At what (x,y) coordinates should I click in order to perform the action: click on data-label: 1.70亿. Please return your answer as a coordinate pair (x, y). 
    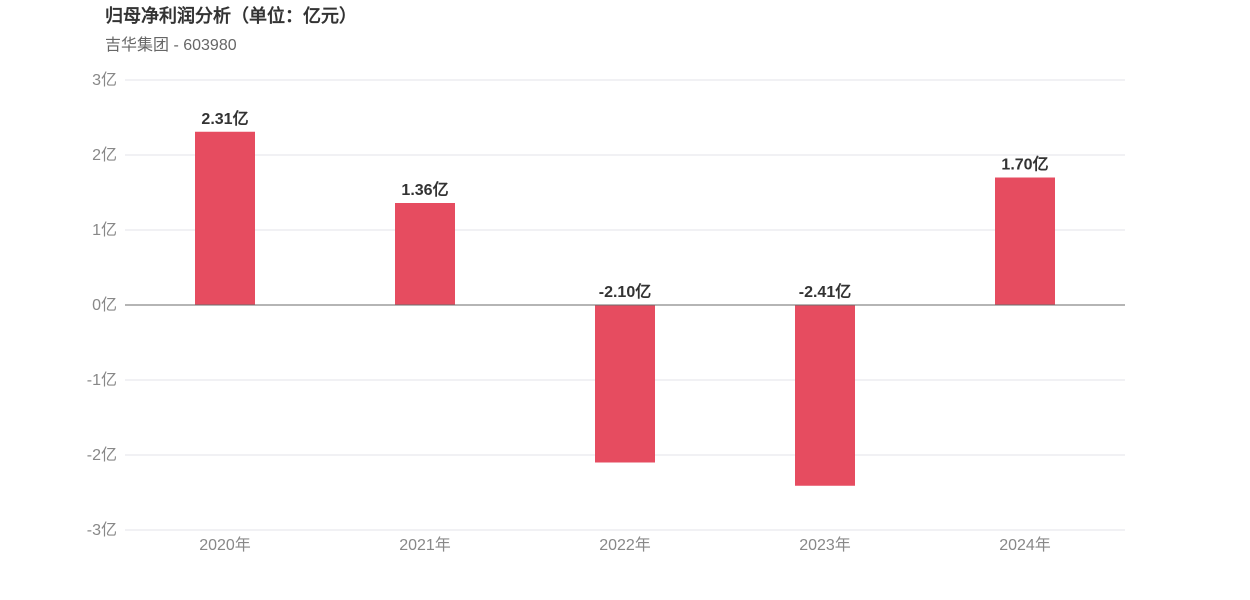
    Looking at the image, I should click on (1024, 164).